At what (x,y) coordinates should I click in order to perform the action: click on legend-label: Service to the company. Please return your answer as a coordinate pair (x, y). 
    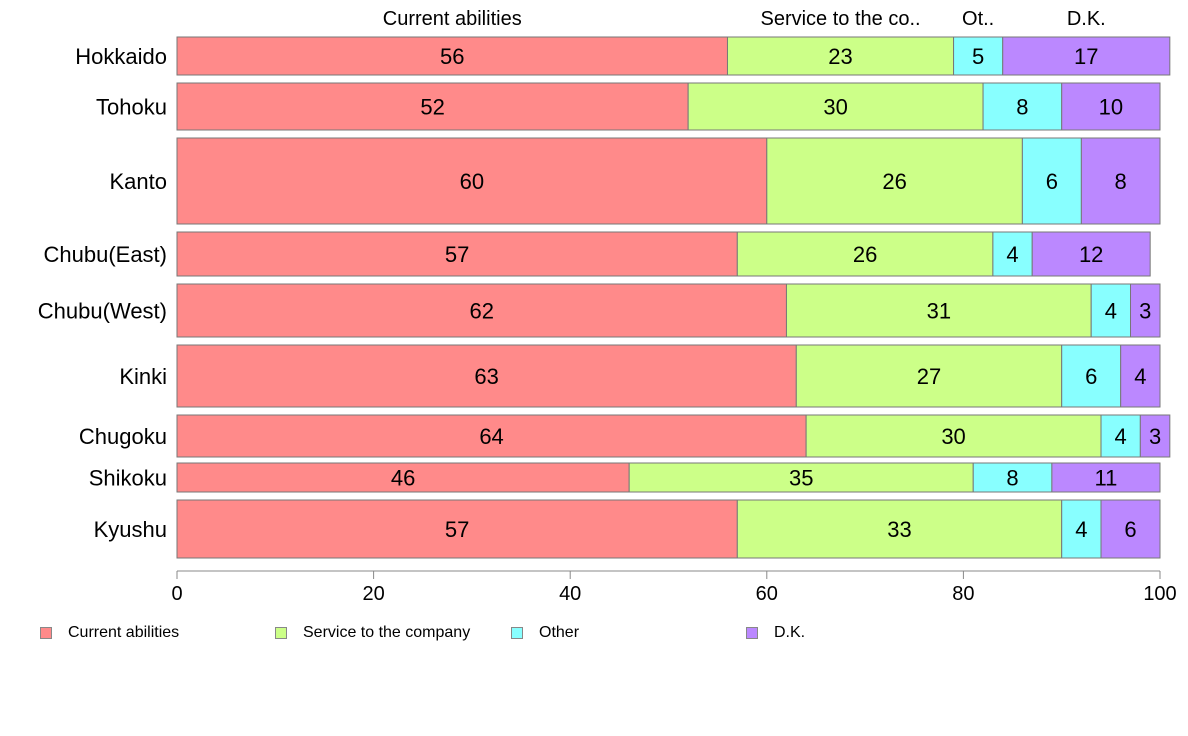
    Looking at the image, I should click on (387, 632).